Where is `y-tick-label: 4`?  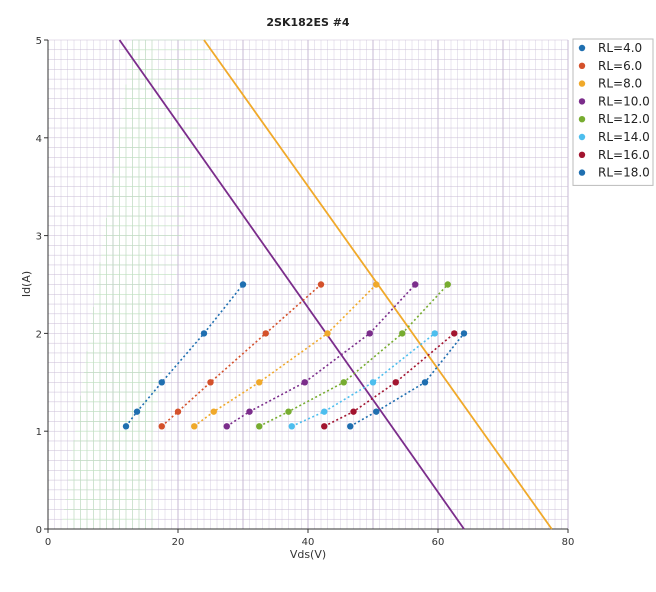
y-tick-label: 4 is located at coordinates (39, 139).